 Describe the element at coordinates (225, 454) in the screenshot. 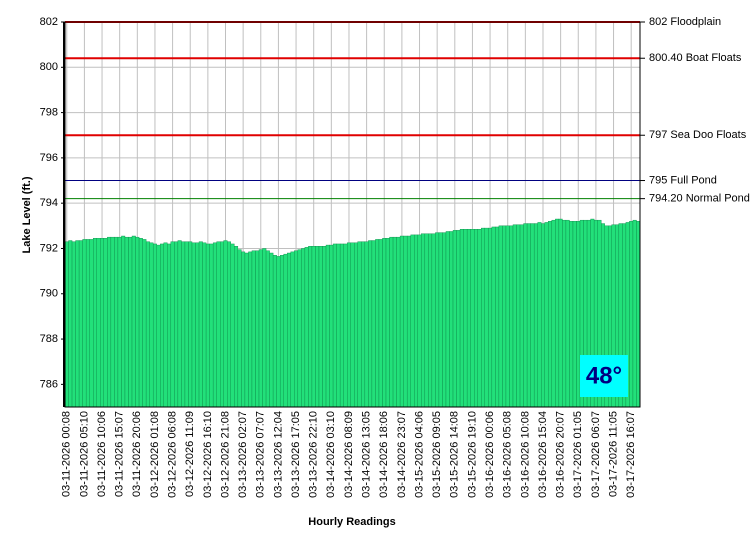

I see `x-tick-label: 03-12-2026 21:08` at that location.